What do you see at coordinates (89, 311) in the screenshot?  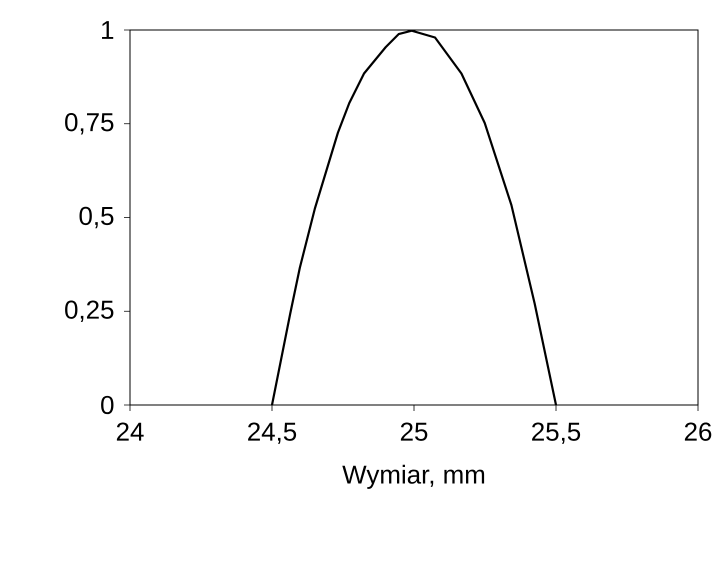 I see `y-tick-label: 0,25` at bounding box center [89, 311].